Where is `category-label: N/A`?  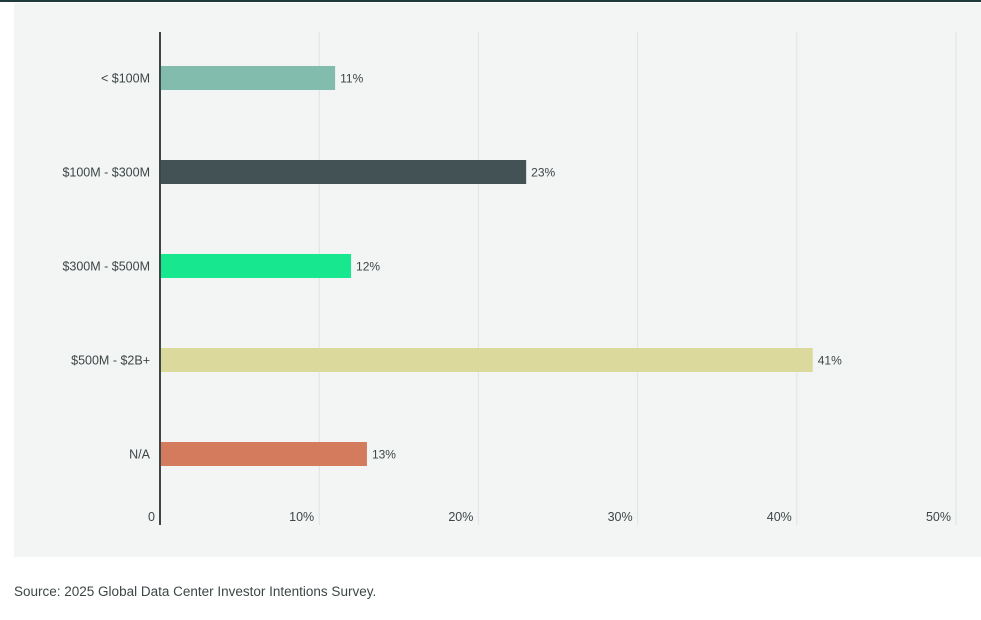 category-label: N/A is located at coordinates (140, 455).